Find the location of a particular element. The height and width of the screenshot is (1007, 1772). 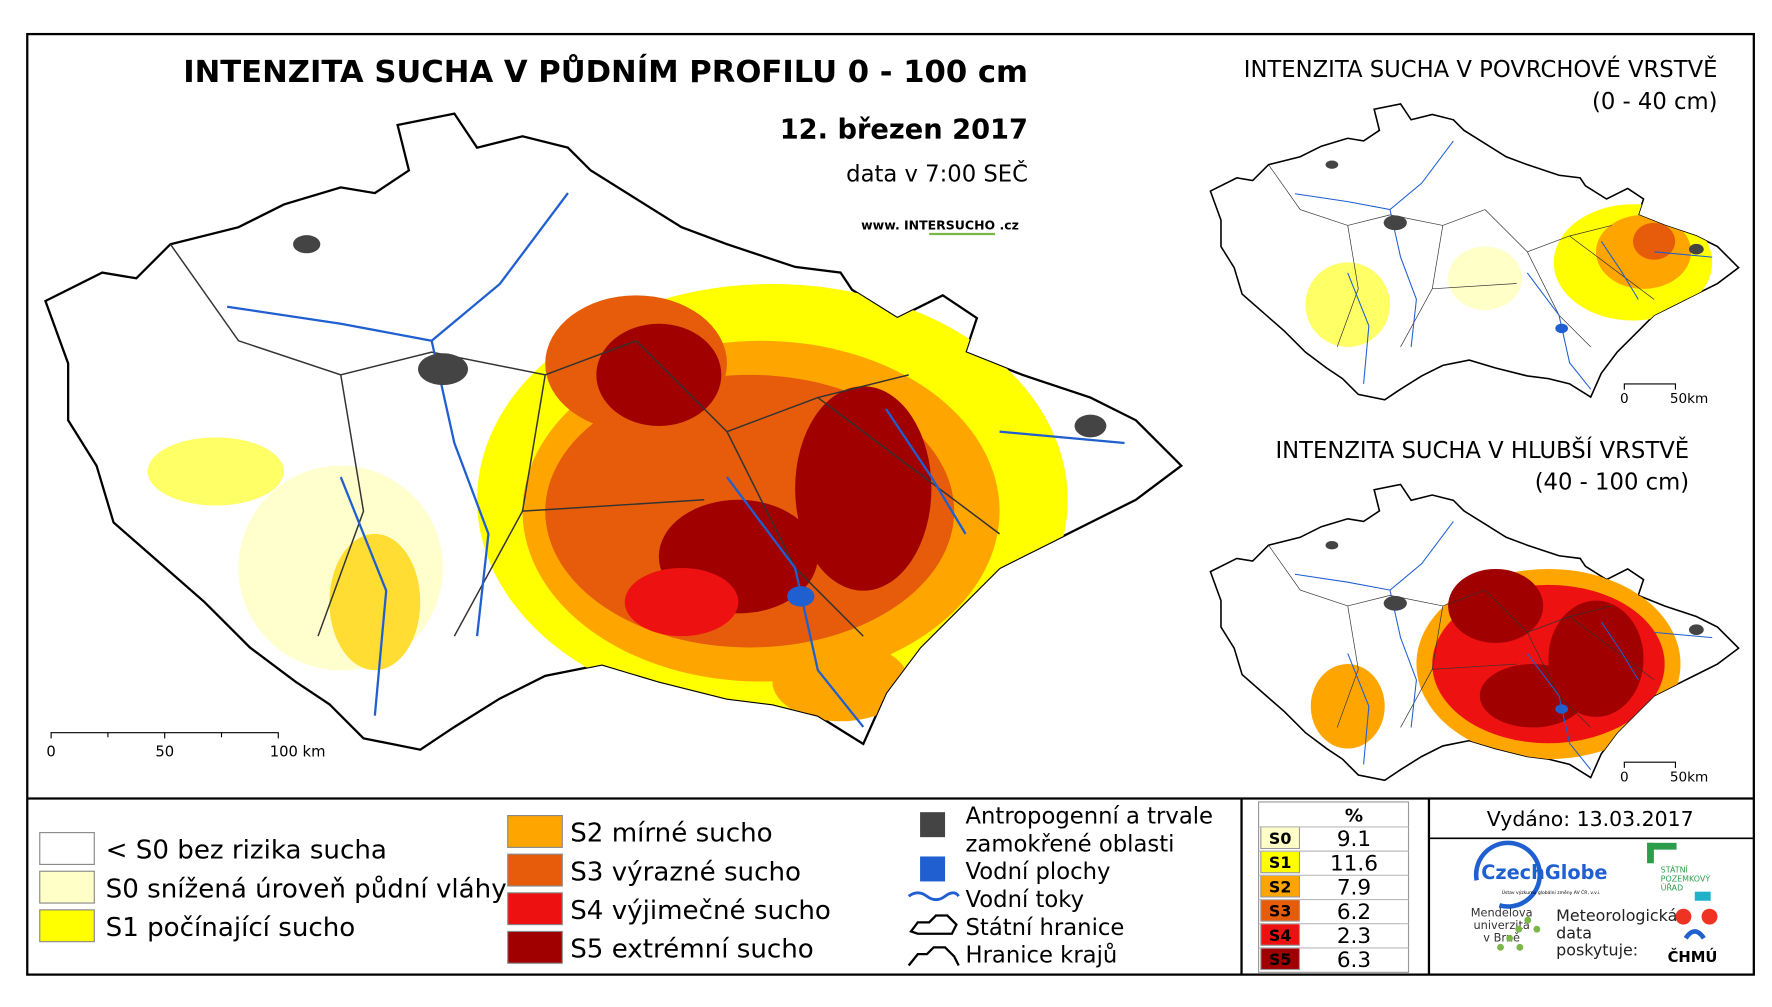

table-value: 6.3 is located at coordinates (1354, 960).